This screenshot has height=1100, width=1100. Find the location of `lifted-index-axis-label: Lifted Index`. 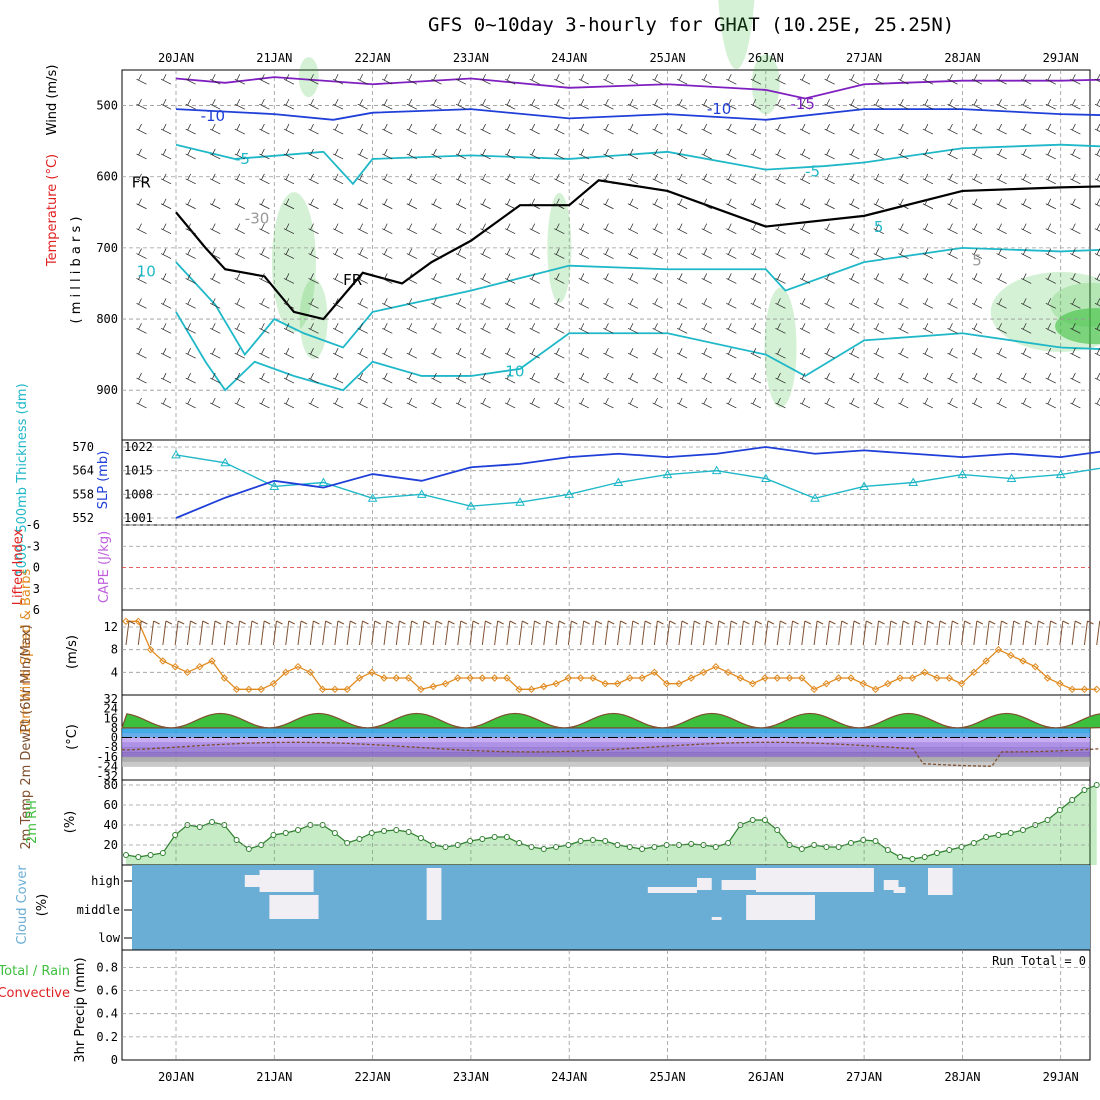

lifted-index-axis-label: Lifted Index is located at coordinates (18, 566).